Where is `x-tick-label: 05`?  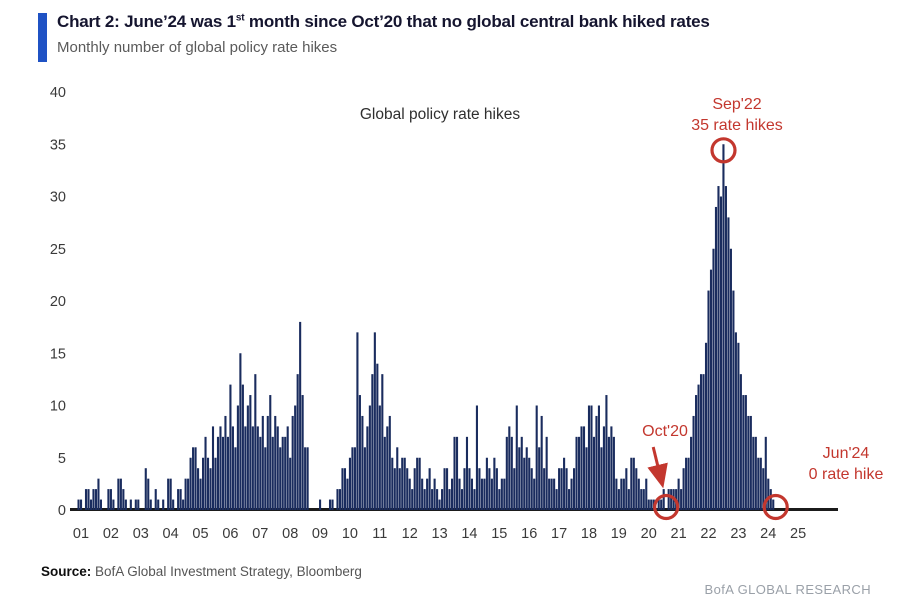
x-tick-label: 05 is located at coordinates (200, 534).